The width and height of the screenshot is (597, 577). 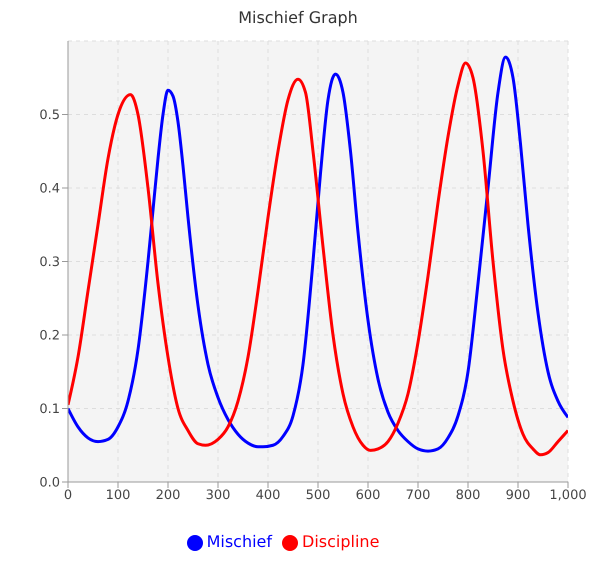 I want to click on y-tick-label: 0.3, so click(x=49, y=262).